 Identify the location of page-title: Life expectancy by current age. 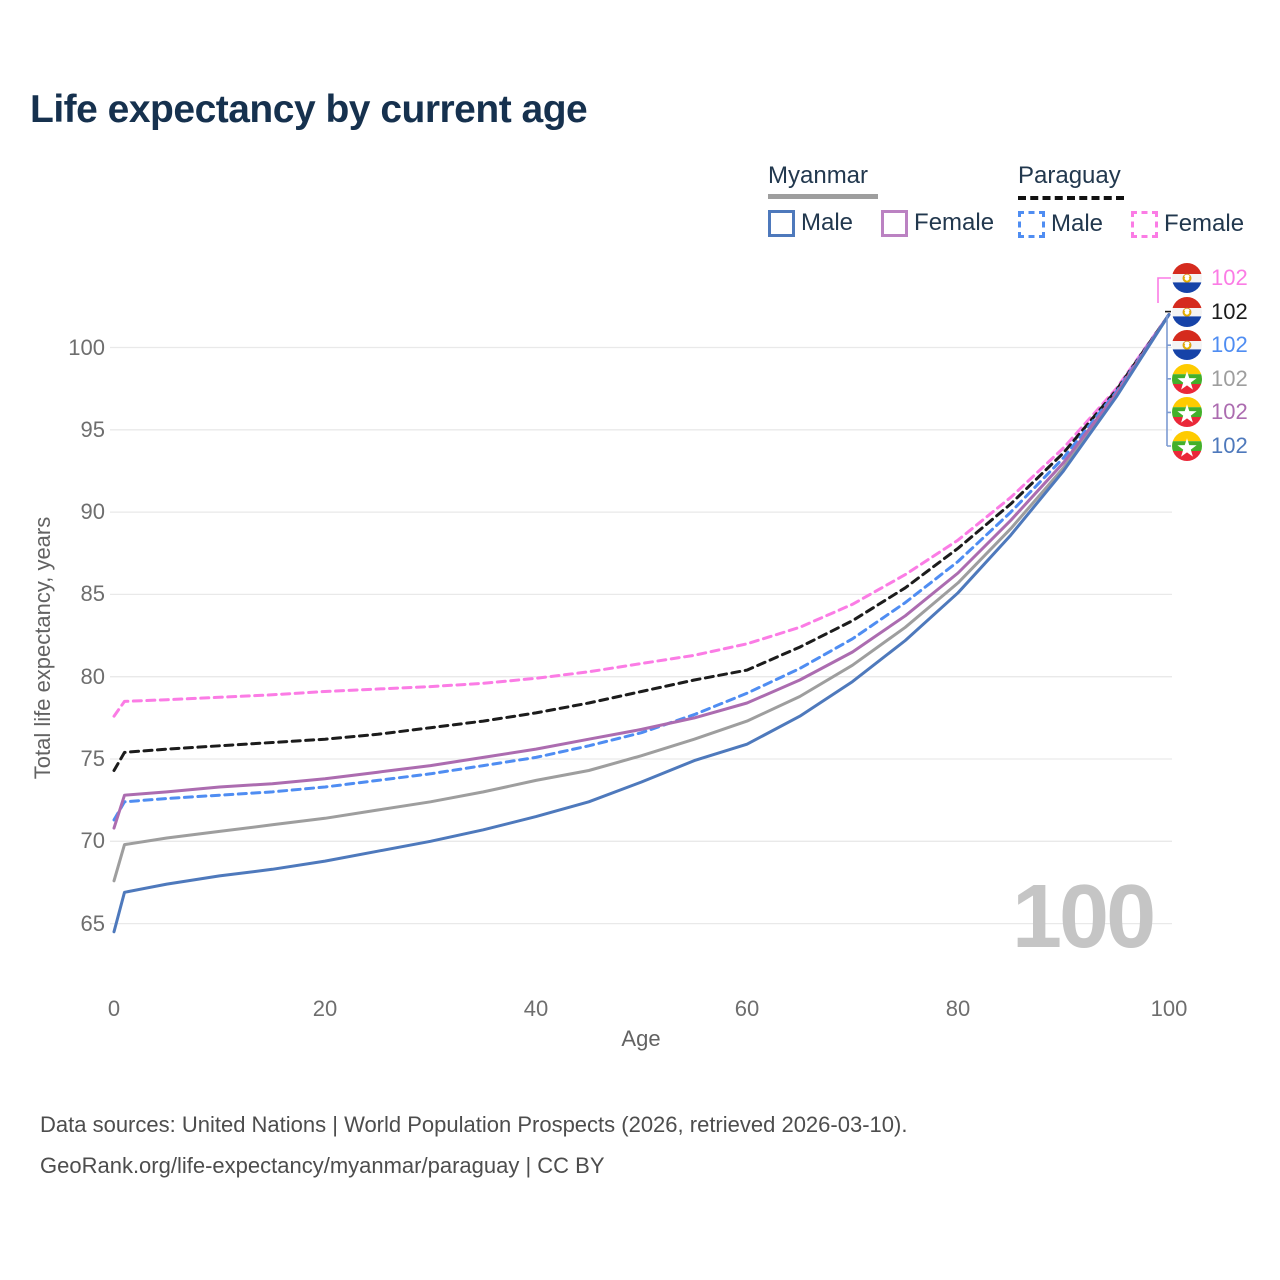
(309, 109).